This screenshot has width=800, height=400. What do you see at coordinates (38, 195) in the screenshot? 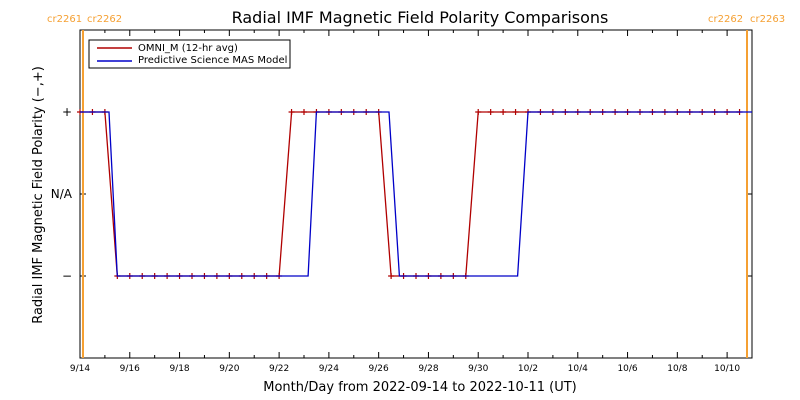
I see `y-axis-label: Radial IMF Magnetic Field Polarity (−,+)` at bounding box center [38, 195].